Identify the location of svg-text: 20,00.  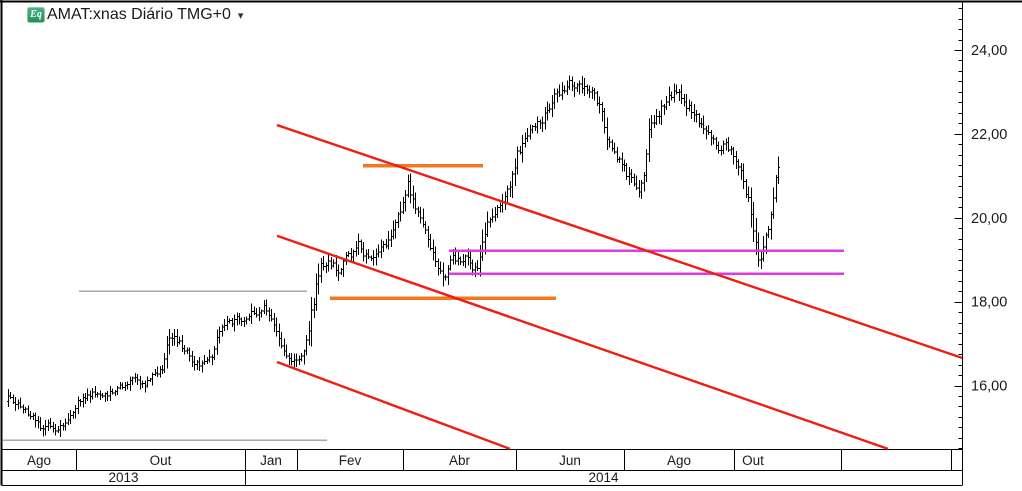
(989, 219).